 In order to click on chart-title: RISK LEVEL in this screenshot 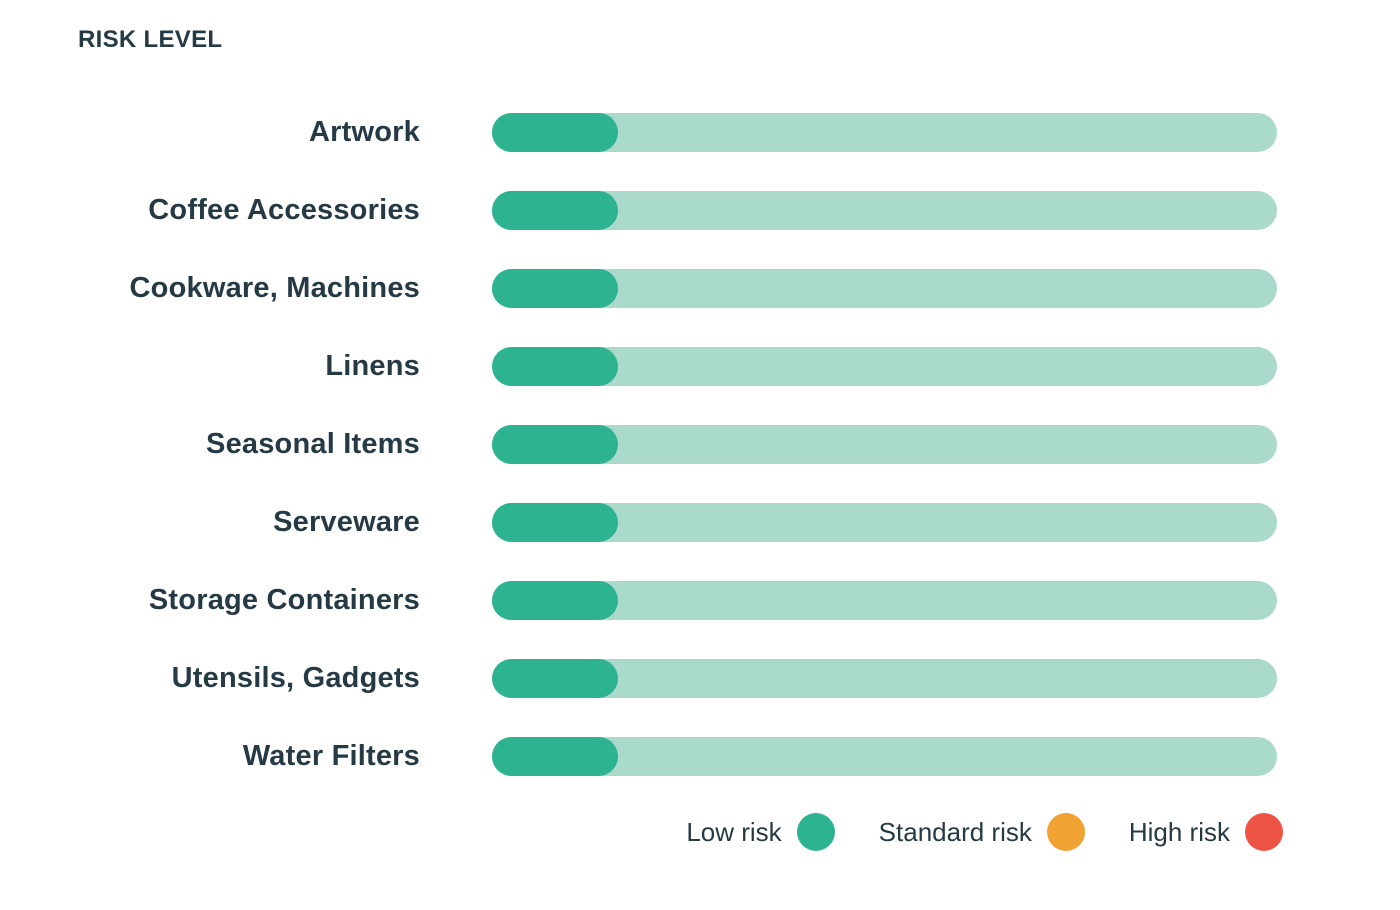, I will do `click(150, 39)`.